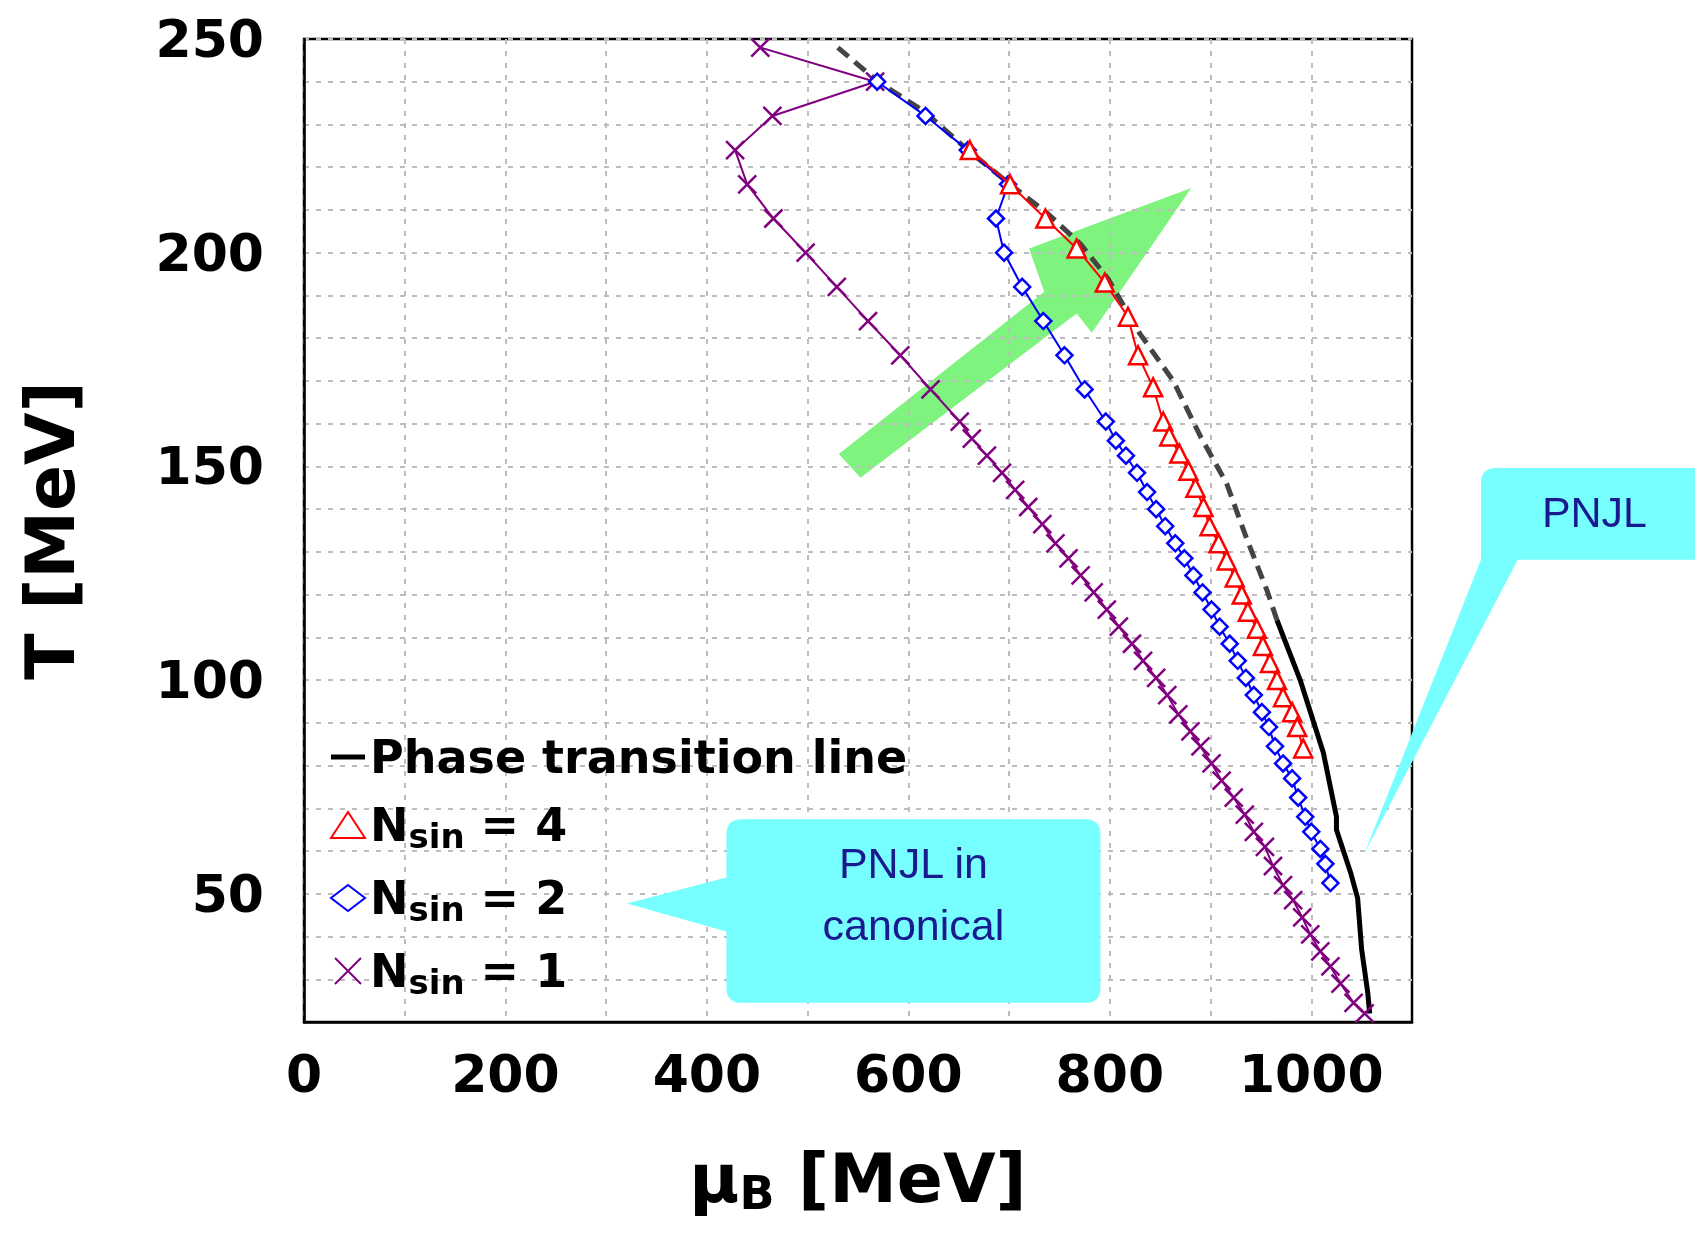  Describe the element at coordinates (908, 1074) in the screenshot. I see `x-tick-label: 600` at that location.